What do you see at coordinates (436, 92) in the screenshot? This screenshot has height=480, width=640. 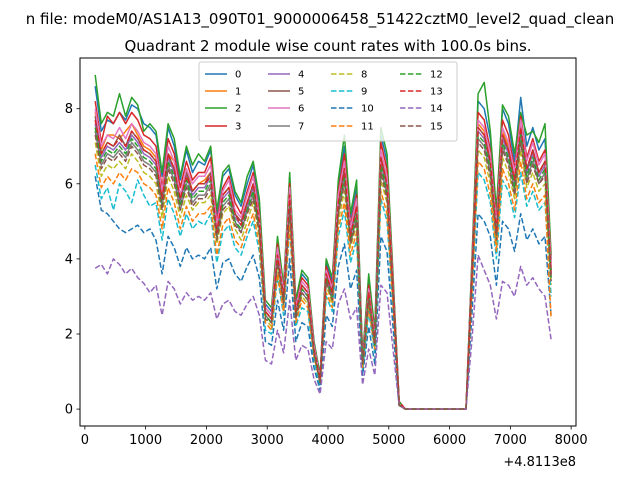 I see `legend-label-13: 13` at bounding box center [436, 92].